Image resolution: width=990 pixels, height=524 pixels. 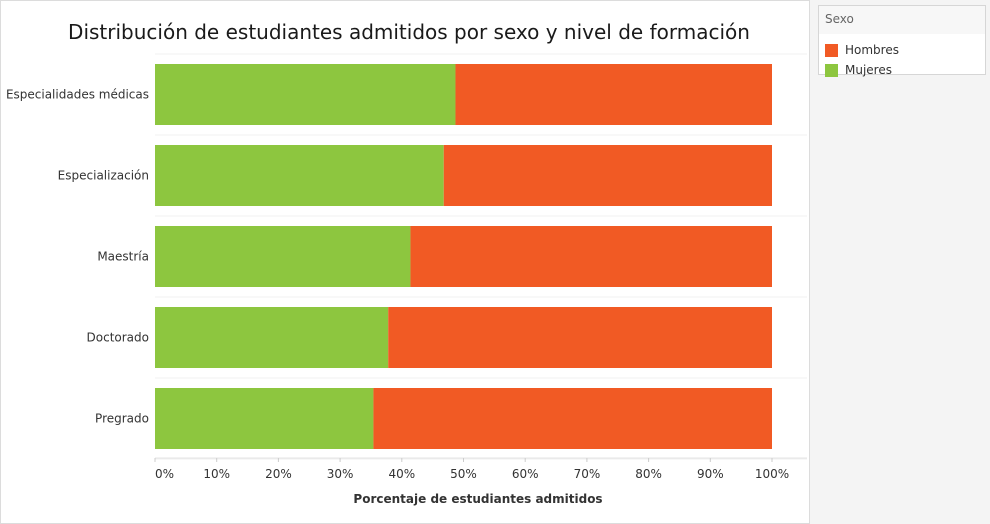 I want to click on x-tick-label: 90%, so click(x=710, y=474).